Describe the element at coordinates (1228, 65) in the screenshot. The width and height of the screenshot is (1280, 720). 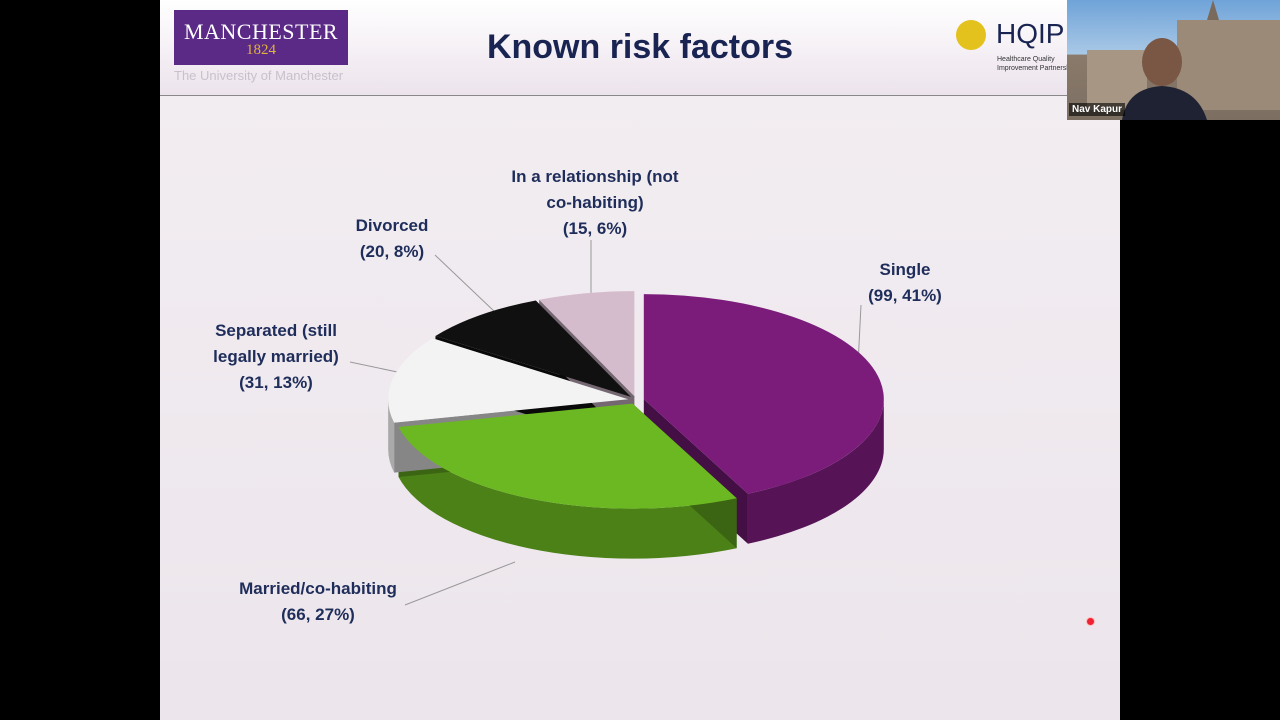
I see `building` at that location.